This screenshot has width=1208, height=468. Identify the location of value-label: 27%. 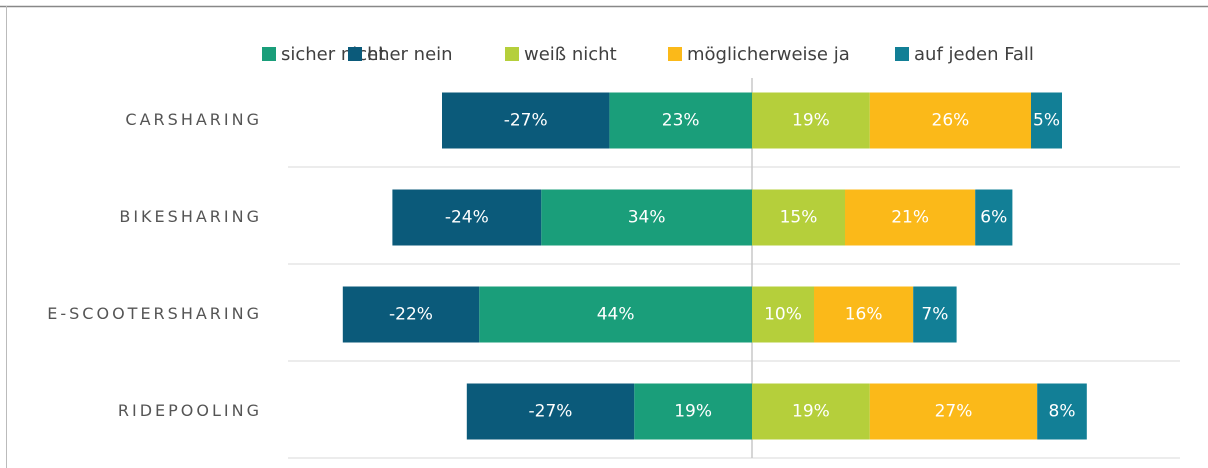
(954, 412).